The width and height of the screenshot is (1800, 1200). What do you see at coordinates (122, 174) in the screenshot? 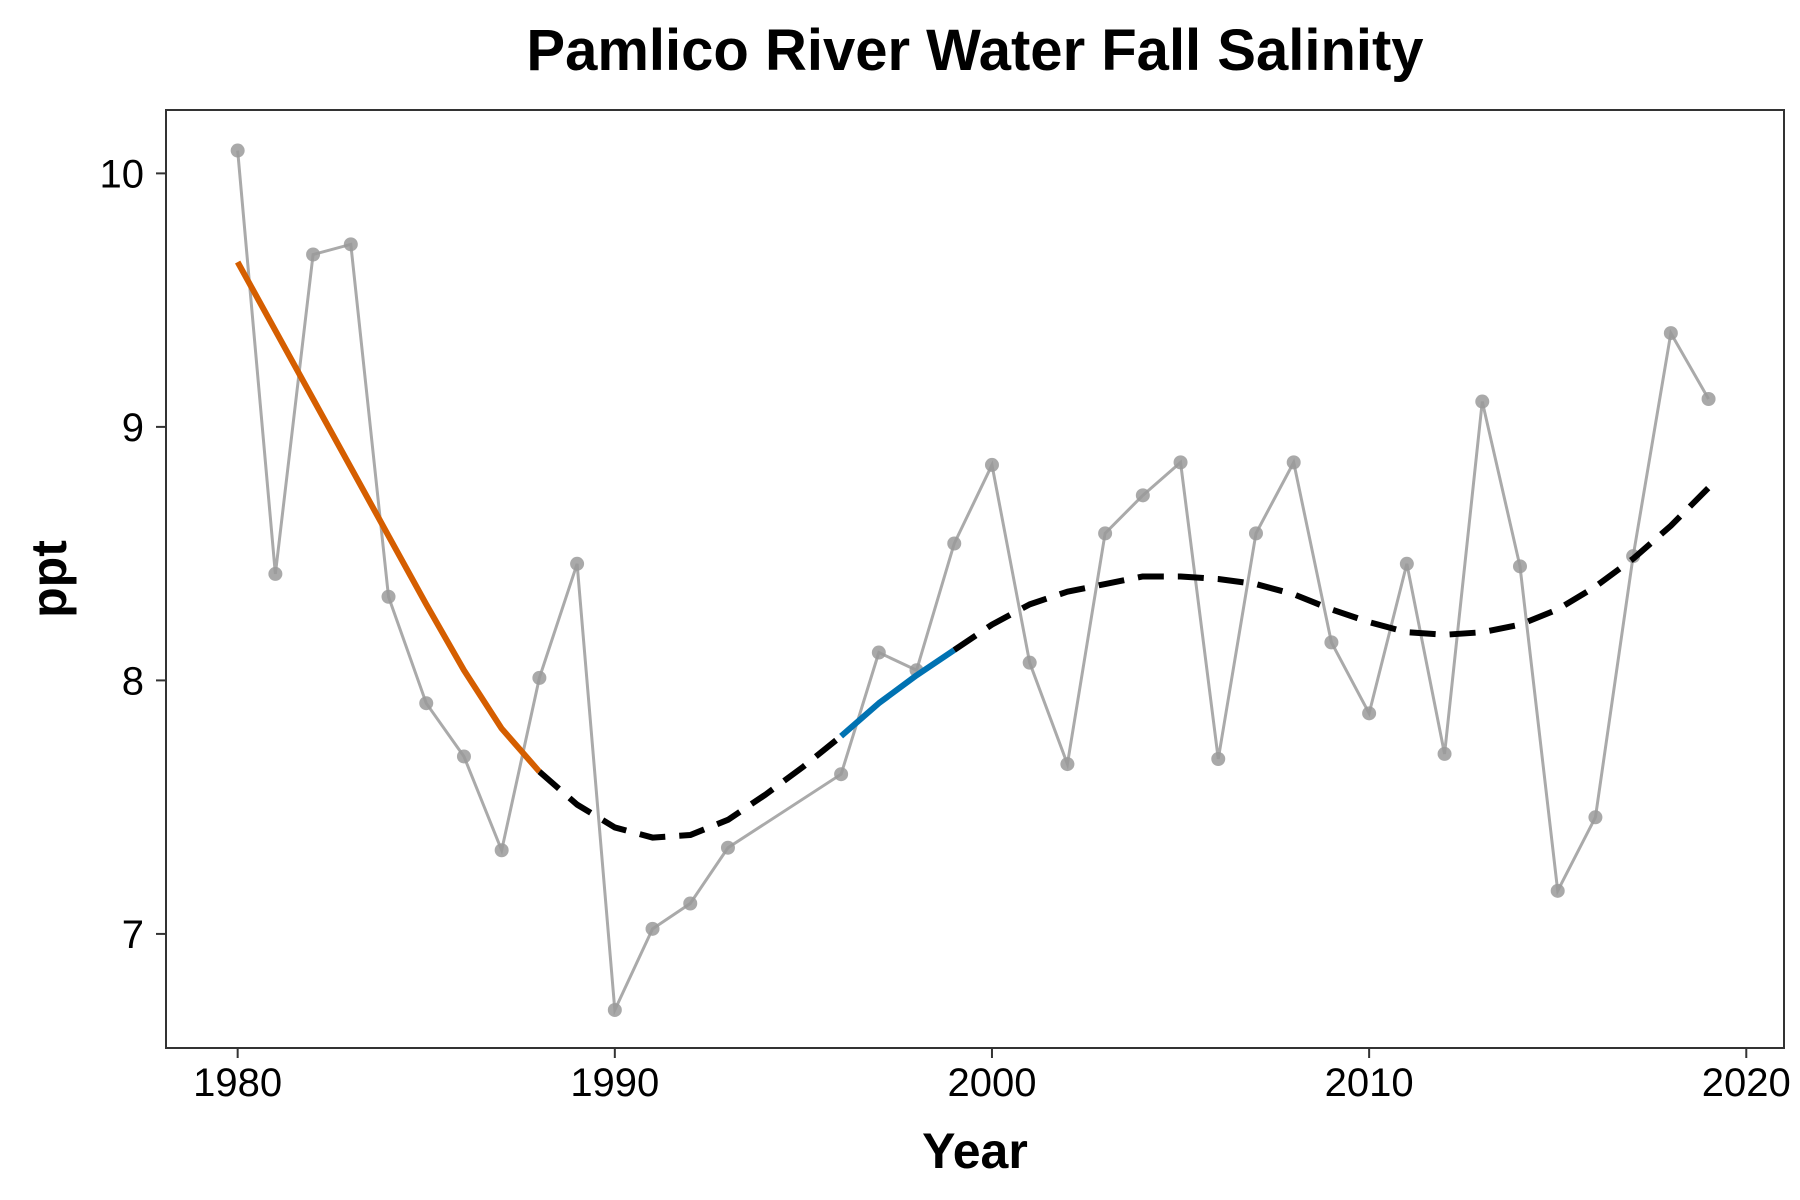
I see `y-tick-label: 10` at bounding box center [122, 174].